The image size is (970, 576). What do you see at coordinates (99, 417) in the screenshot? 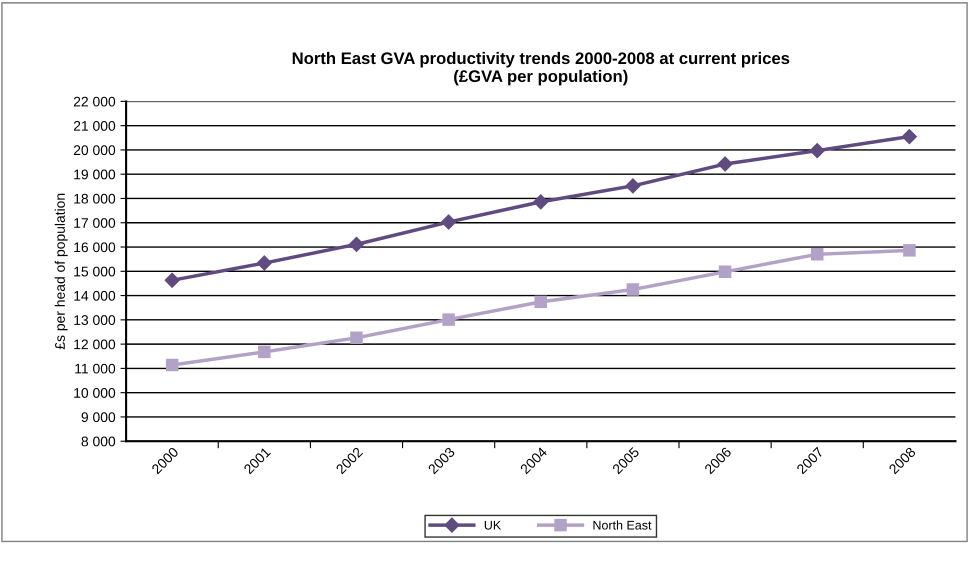
I see `y-tick-label: 9 000` at bounding box center [99, 417].